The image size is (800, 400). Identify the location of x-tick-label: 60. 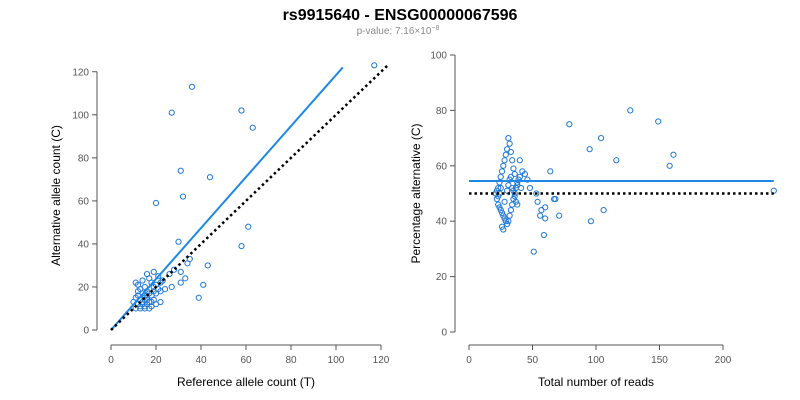
(246, 360).